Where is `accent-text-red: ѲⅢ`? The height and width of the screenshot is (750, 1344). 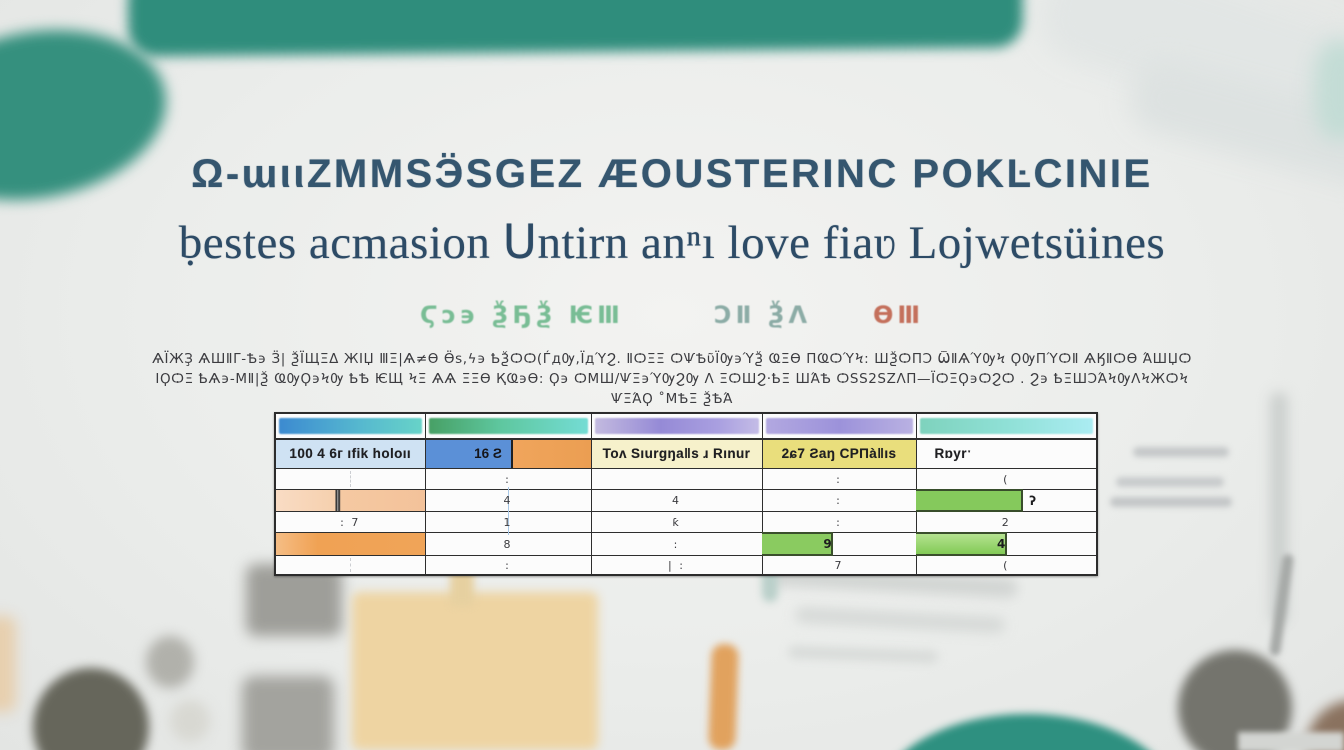
accent-text-red: ѲⅢ is located at coordinates (899, 315).